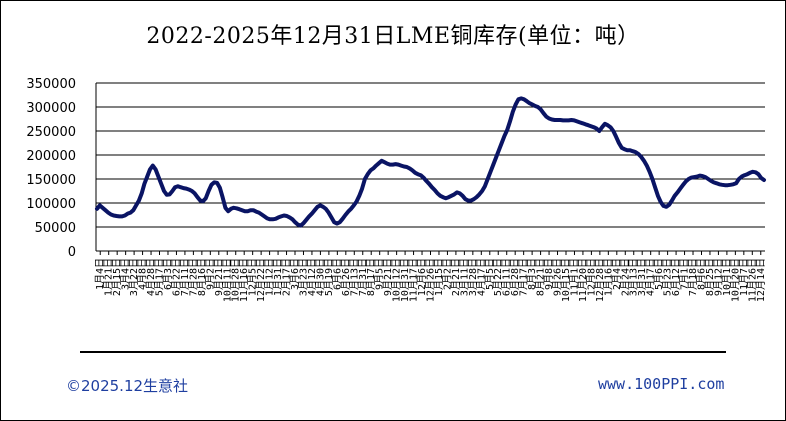 This screenshot has width=786, height=421. What do you see at coordinates (541, 277) in the screenshot?
I see `x-tick-label: 8月21日` at bounding box center [541, 277].